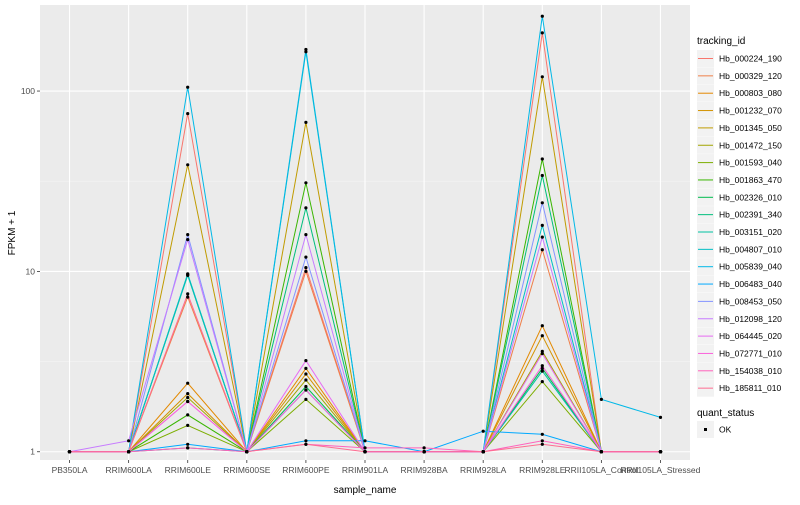 The image size is (800, 505). I want to click on legend-label: Hb_004807_010, so click(750, 249).